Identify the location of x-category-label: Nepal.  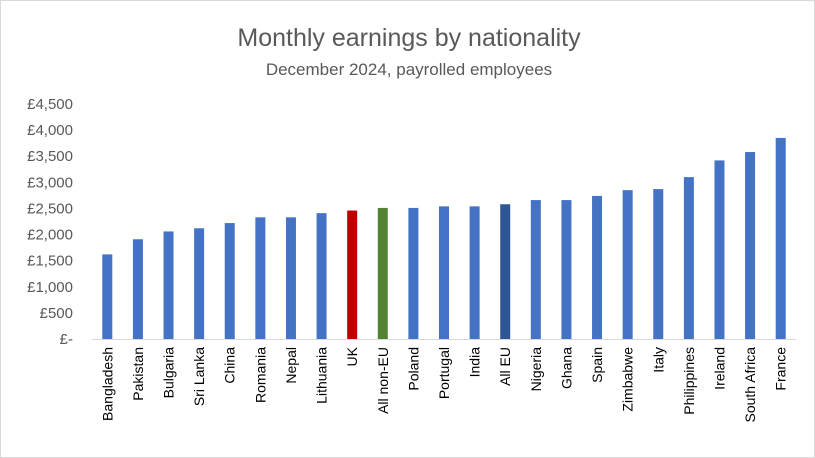
(291, 365).